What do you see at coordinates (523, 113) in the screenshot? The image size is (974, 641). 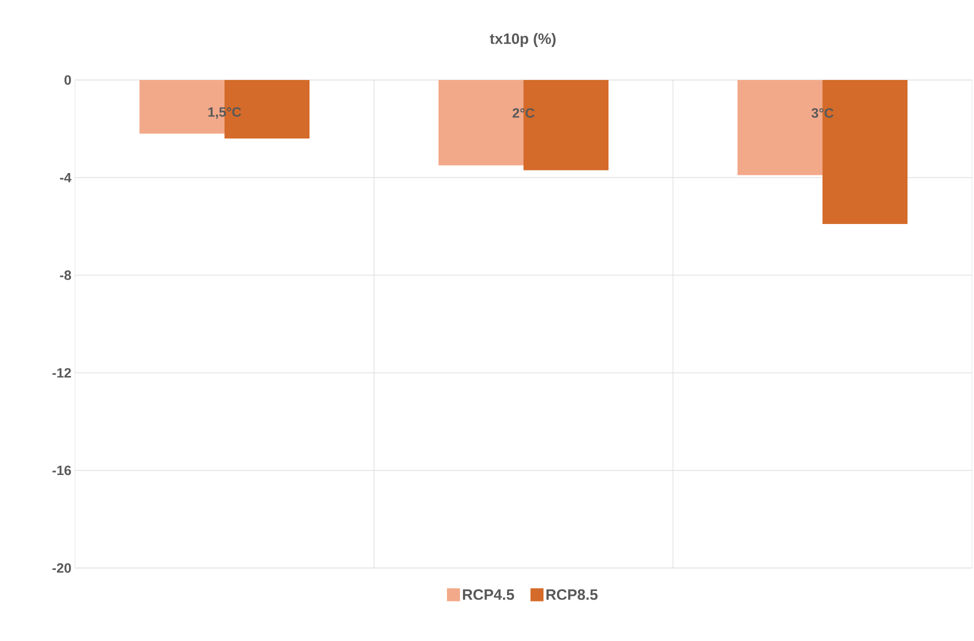 I see `x-tick-label: 2°C` at bounding box center [523, 113].